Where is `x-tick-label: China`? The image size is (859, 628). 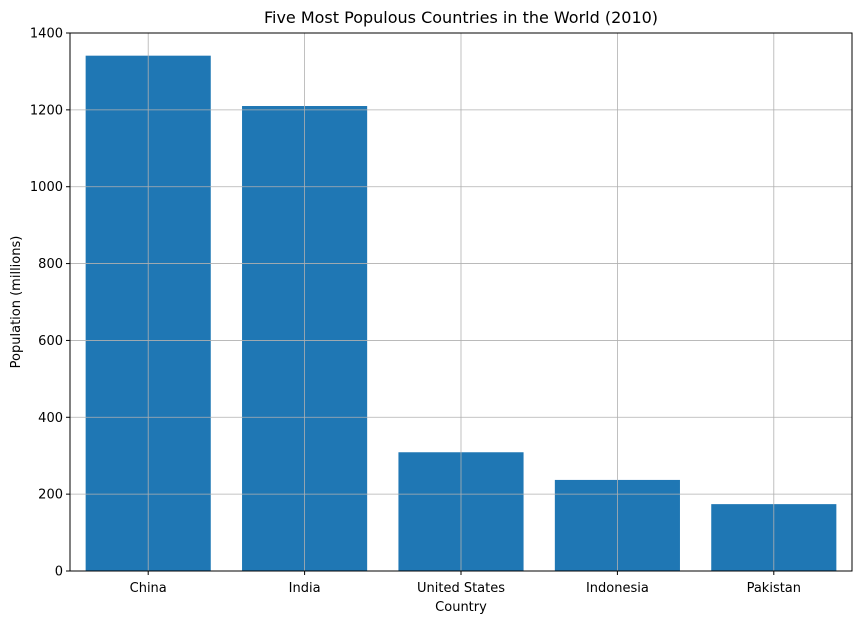 x-tick-label: China is located at coordinates (148, 588).